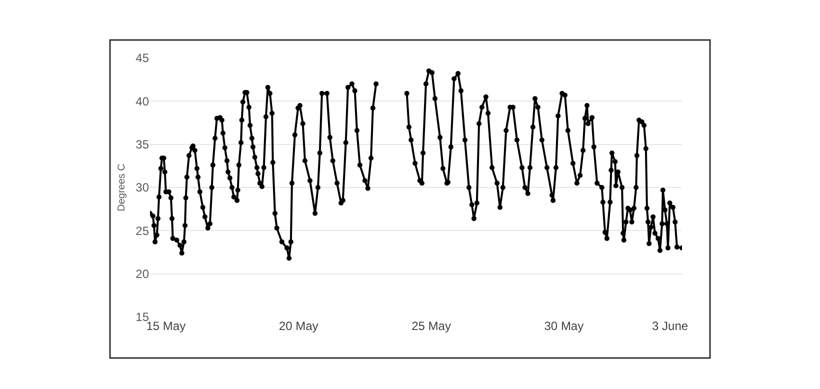 The width and height of the screenshot is (820, 389). Describe the element at coordinates (670, 326) in the screenshot. I see `x-tick-label: 3 June` at that location.